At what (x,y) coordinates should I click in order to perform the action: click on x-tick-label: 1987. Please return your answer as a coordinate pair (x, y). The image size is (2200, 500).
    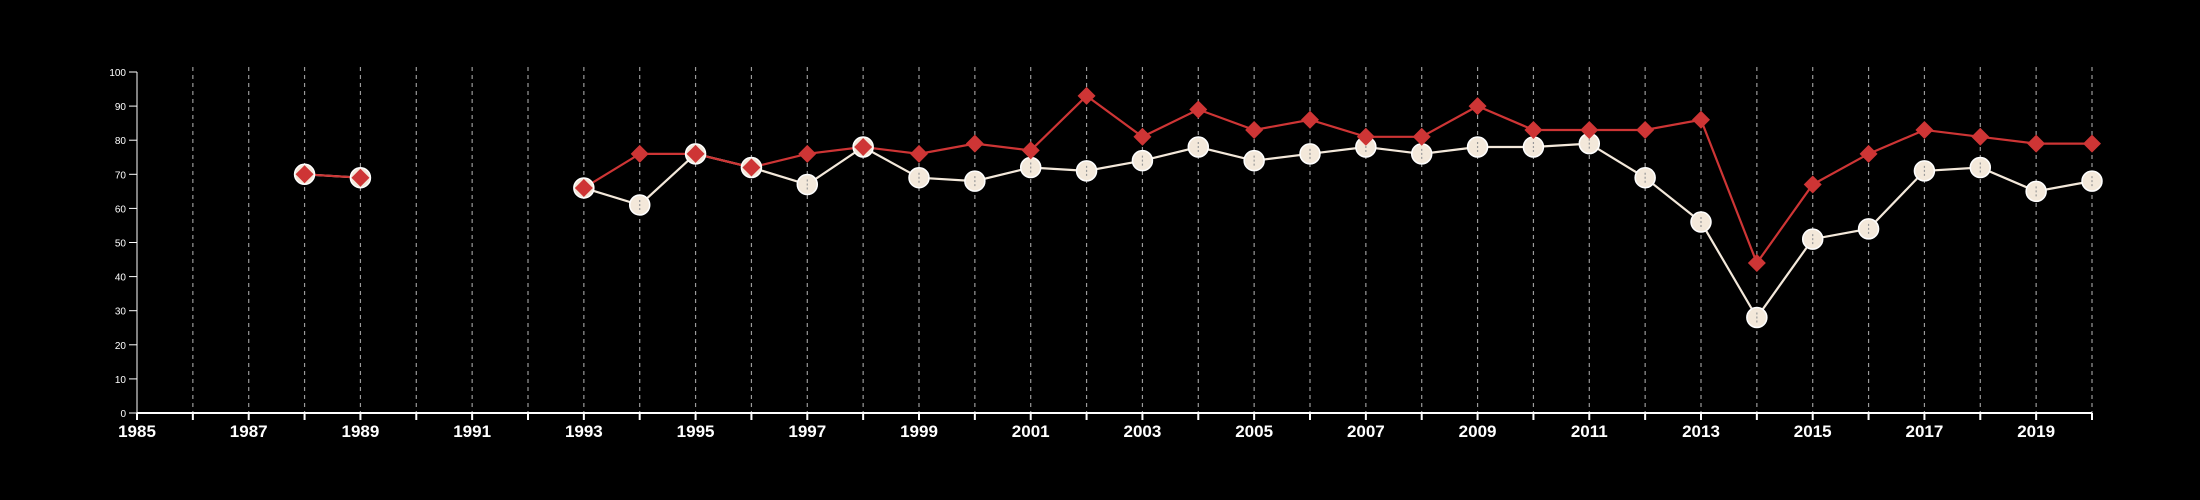
    Looking at the image, I should click on (249, 431).